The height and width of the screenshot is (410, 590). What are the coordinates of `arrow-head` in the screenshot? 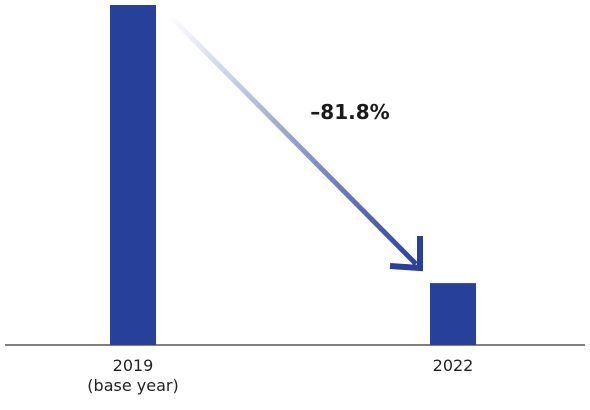 It's located at (406, 254).